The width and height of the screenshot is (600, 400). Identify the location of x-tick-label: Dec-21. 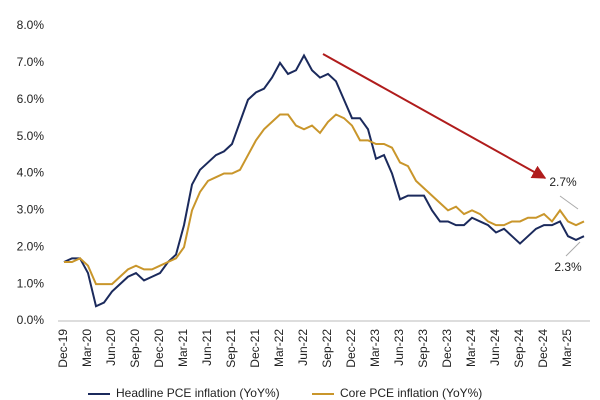
(255, 348).